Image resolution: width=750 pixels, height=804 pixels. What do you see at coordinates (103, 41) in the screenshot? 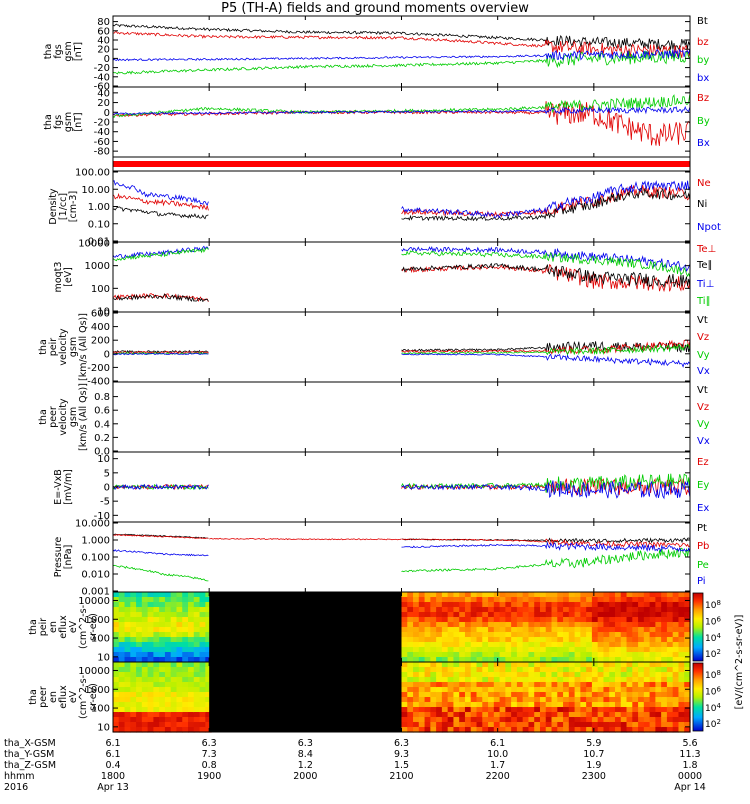
I see `y-tick-label: 40` at bounding box center [103, 41].